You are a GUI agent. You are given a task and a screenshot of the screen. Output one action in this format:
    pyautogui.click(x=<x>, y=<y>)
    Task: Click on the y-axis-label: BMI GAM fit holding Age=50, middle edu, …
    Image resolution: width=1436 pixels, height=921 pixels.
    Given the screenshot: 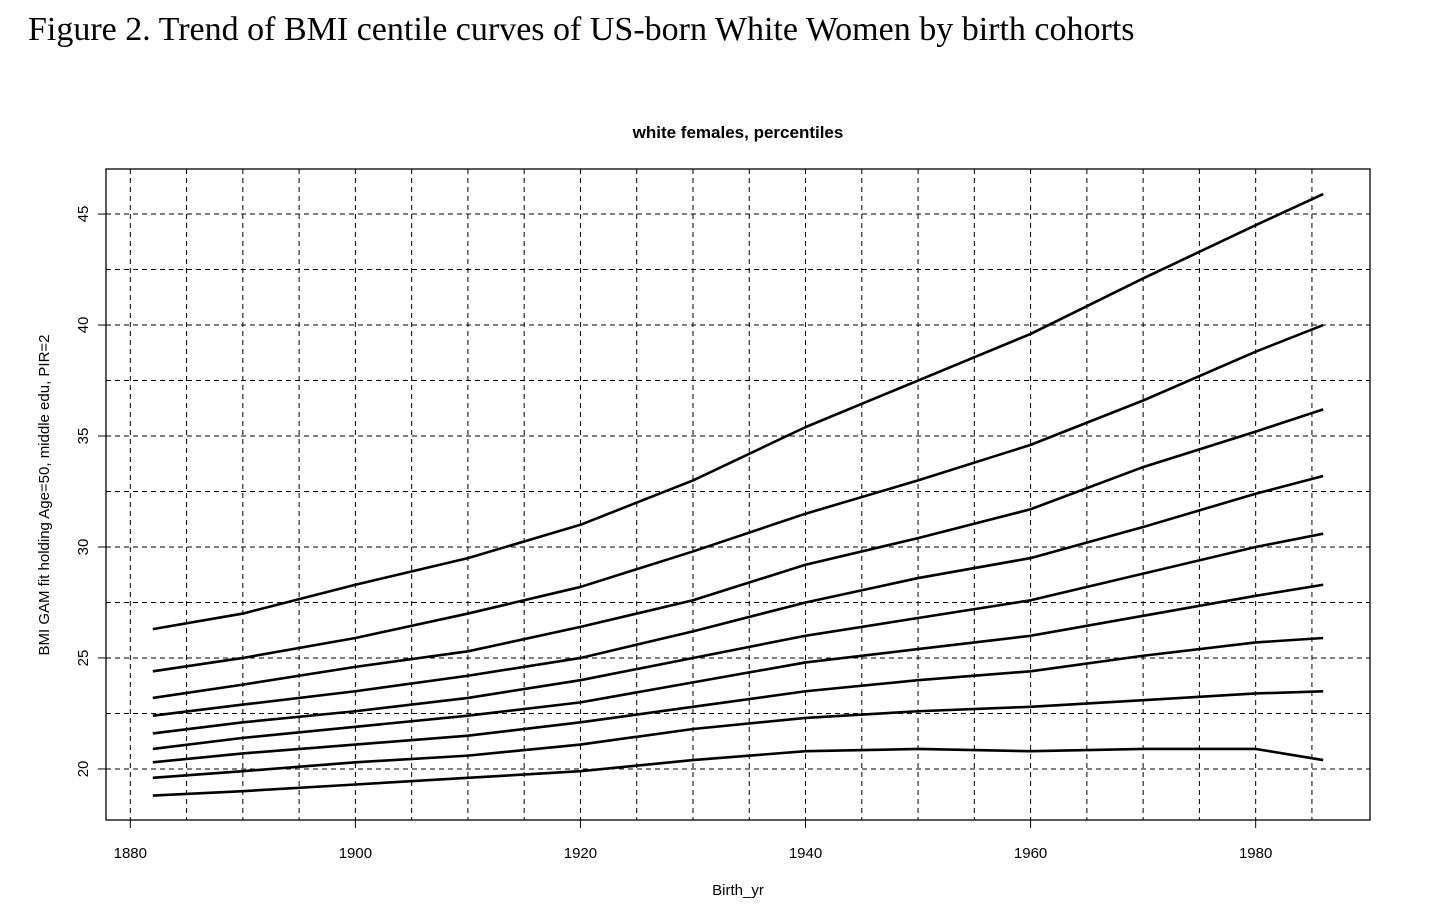 What is the action you would take?
    pyautogui.click(x=44, y=494)
    